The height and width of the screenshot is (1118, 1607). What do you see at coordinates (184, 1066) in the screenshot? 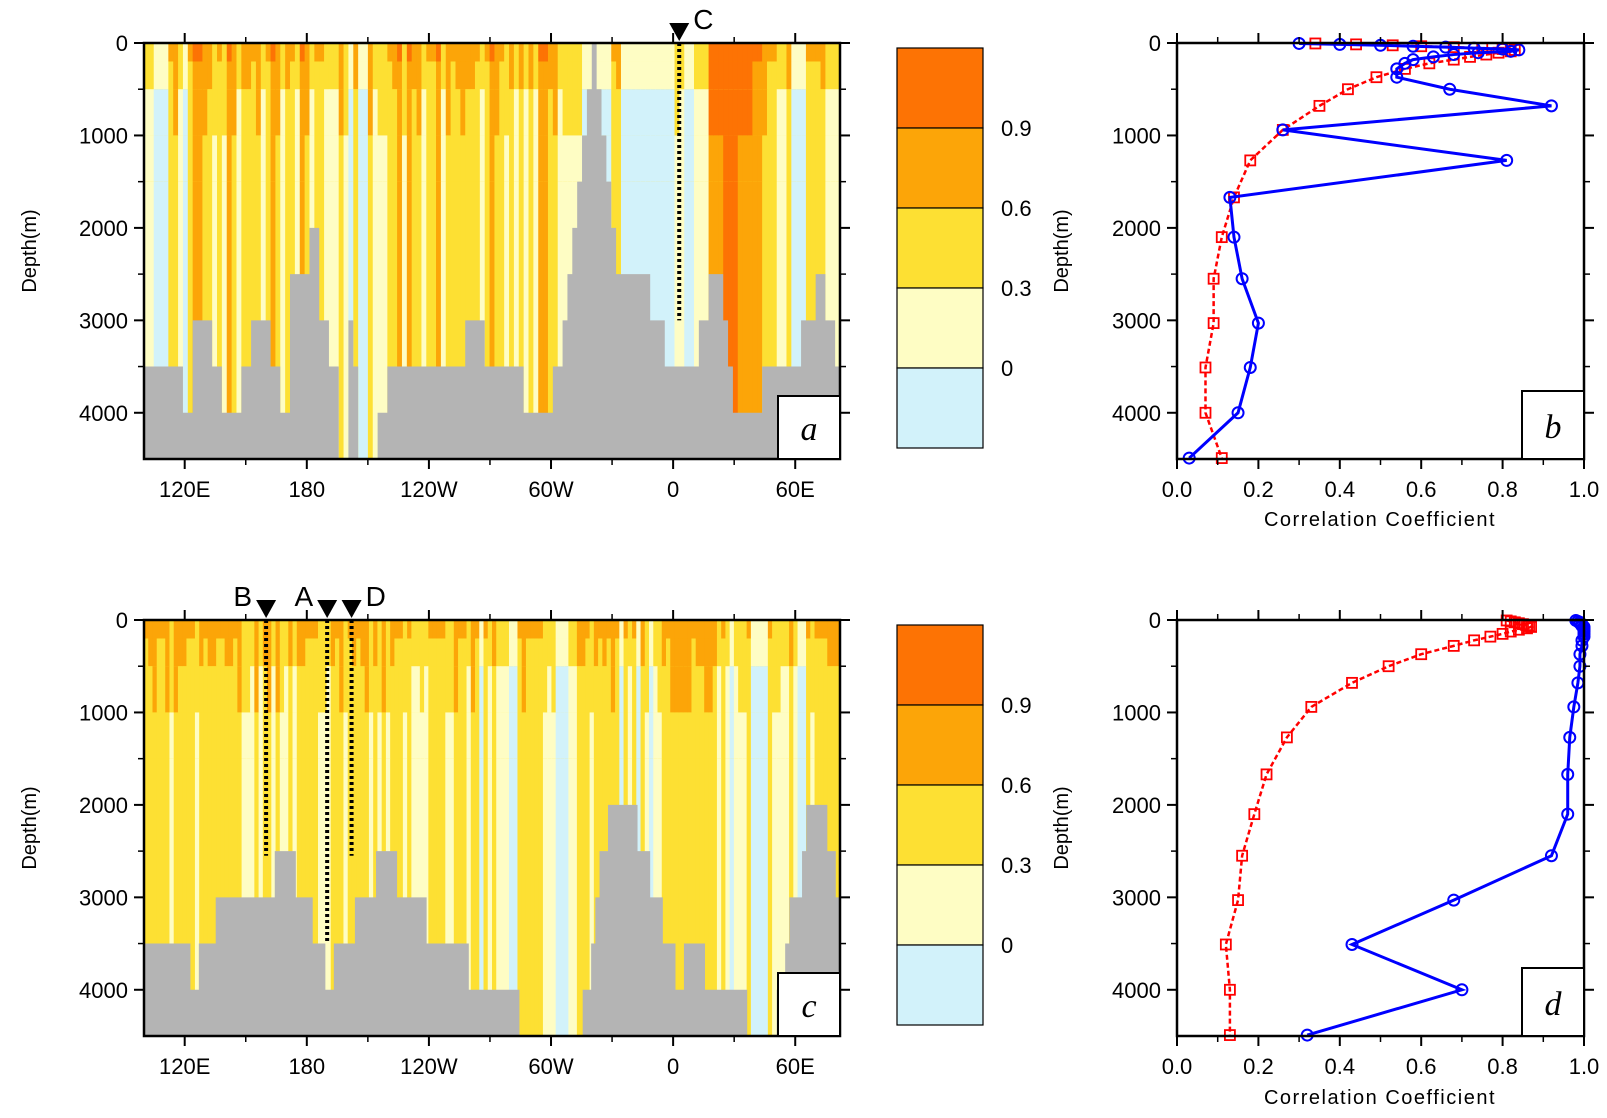
I see `x-tick-label: 120E` at bounding box center [184, 1066].